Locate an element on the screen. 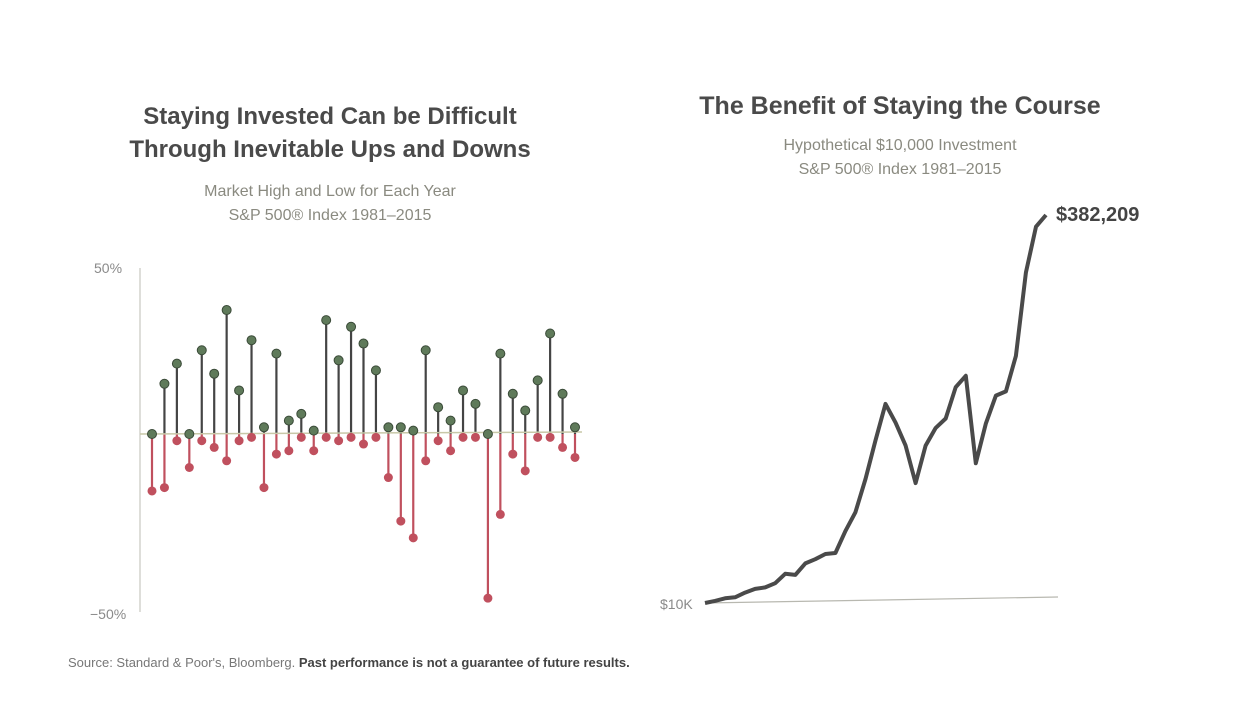  high-marker-2011 is located at coordinates (525, 410).